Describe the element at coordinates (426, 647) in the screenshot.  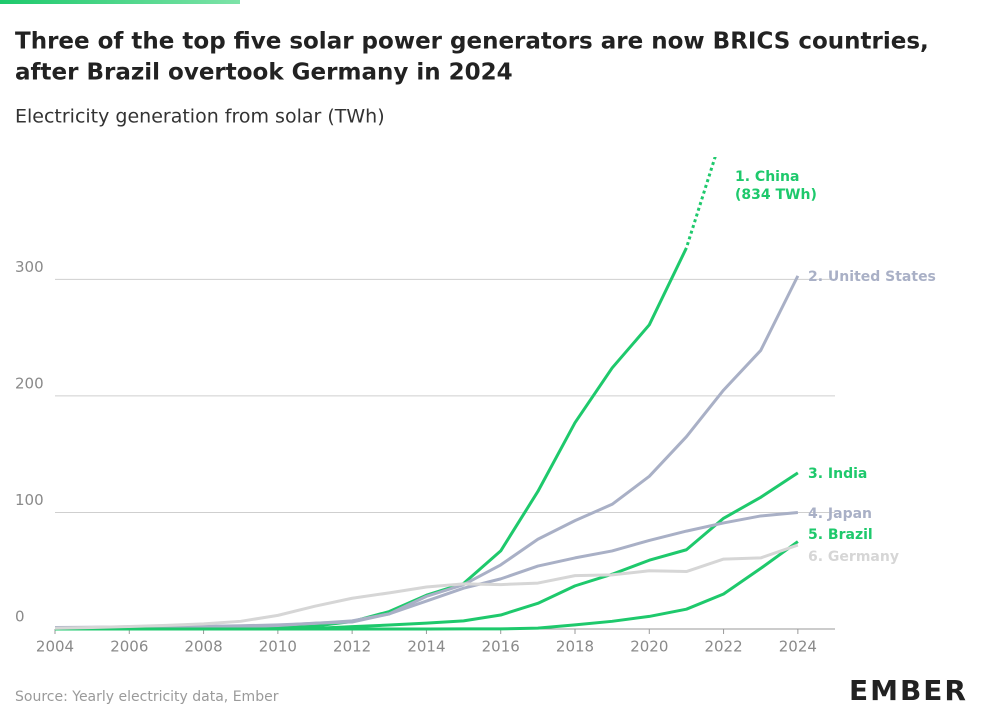
I see `x-tick-label: 2014` at that location.